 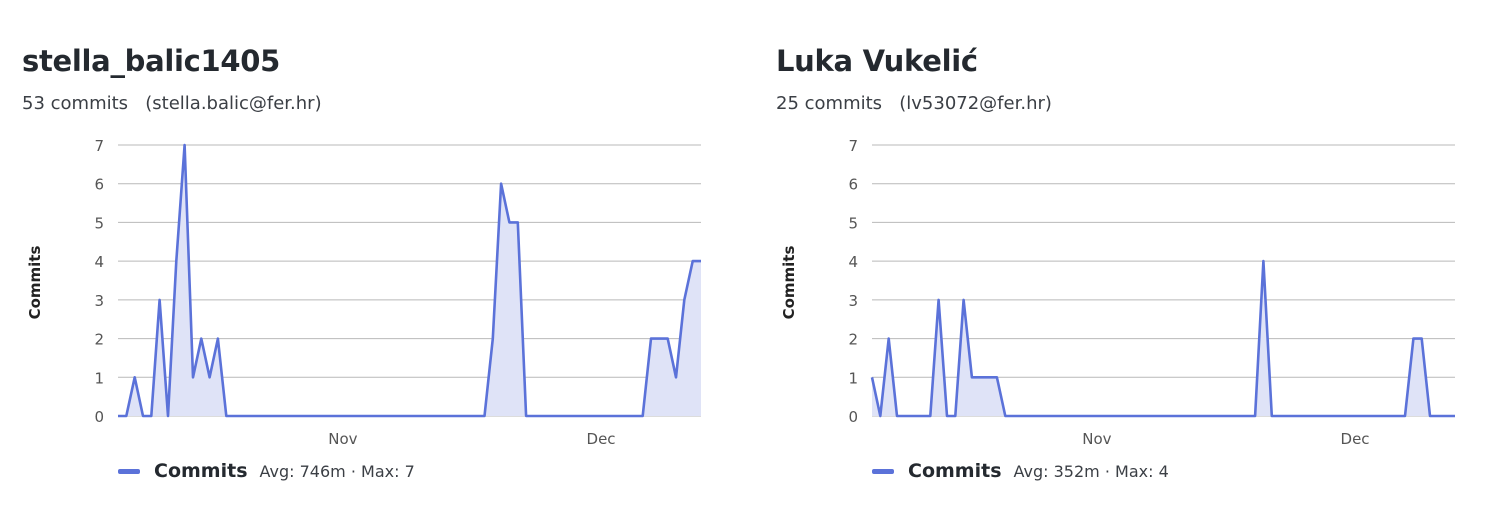 I want to click on contributor-summary: 53 commits (stella.balic@fer.hr), so click(x=172, y=103).